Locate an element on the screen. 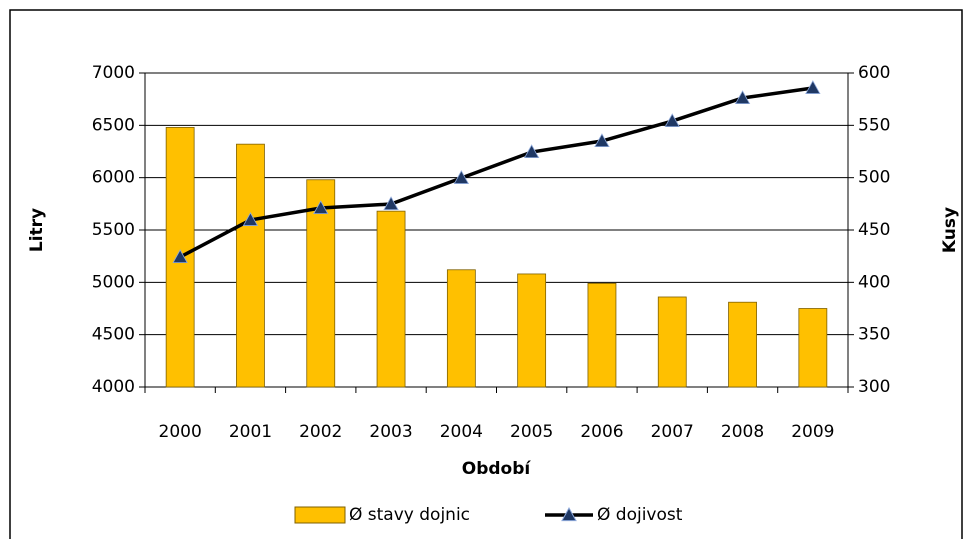 Image resolution: width=963 pixels, height=539 pixels. y2-tick-label: 300 is located at coordinates (874, 387).